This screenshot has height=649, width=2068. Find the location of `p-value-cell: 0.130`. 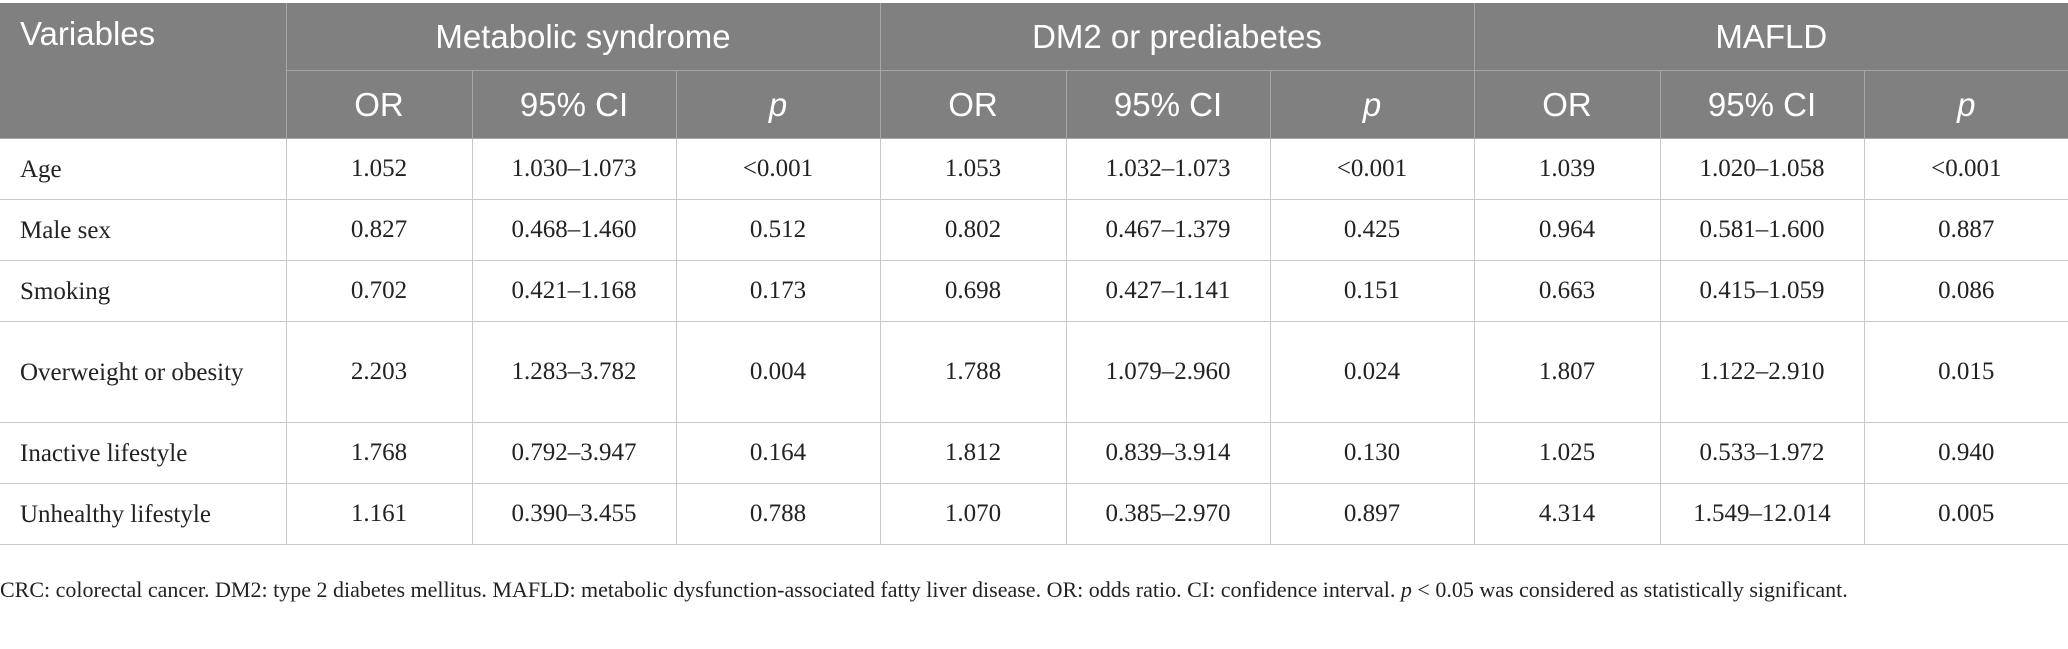

p-value-cell: 0.130 is located at coordinates (1372, 453).